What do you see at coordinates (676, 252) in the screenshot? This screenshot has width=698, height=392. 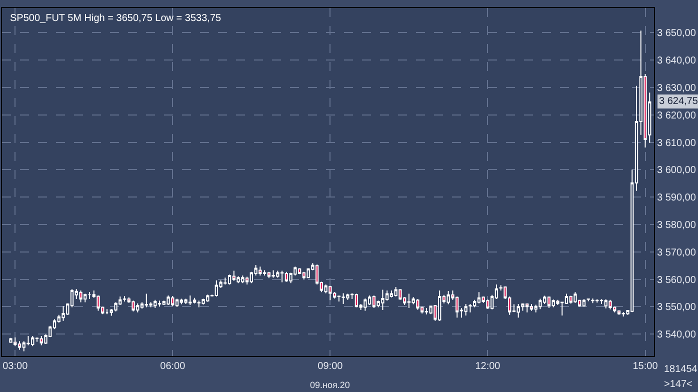 I see `y-tick-label: 3 570,00` at bounding box center [676, 252].